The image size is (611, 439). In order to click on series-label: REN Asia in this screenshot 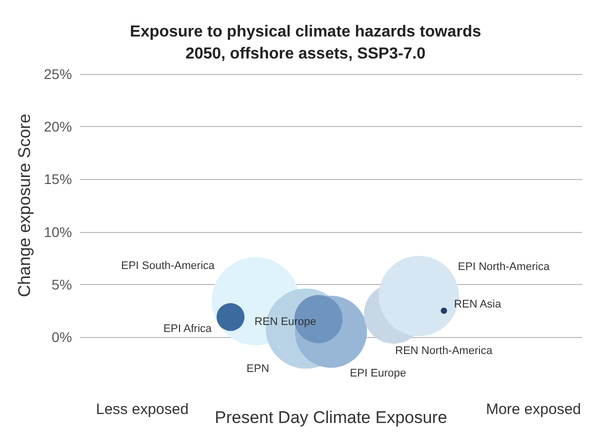, I will do `click(478, 304)`.